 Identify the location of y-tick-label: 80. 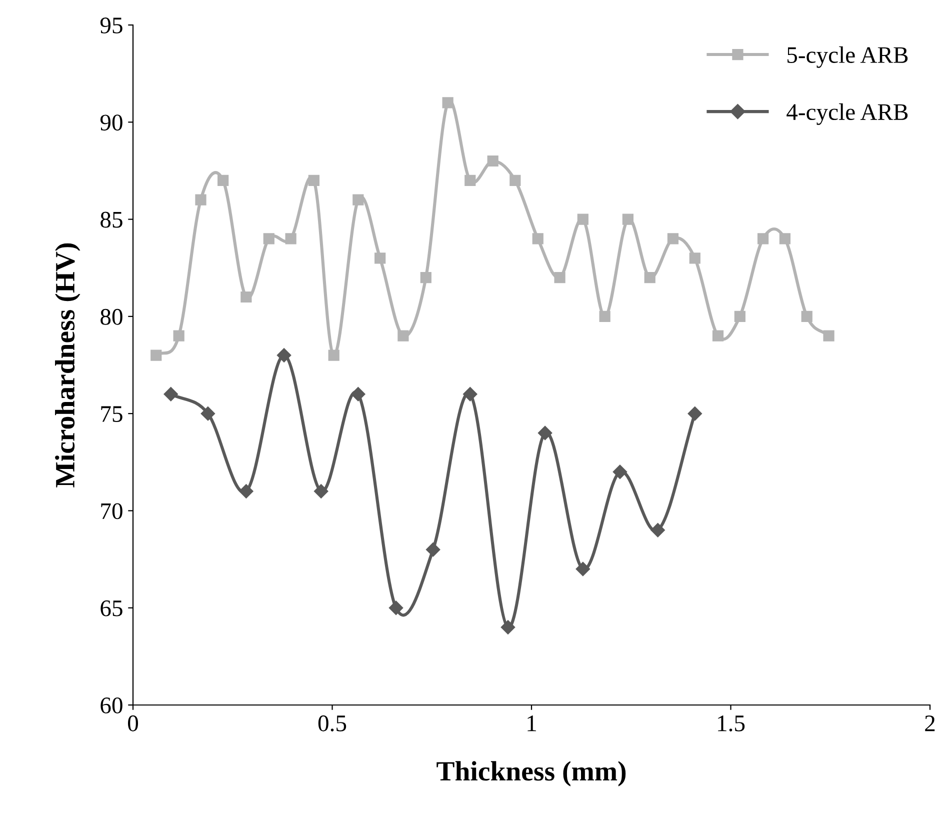
(111, 316).